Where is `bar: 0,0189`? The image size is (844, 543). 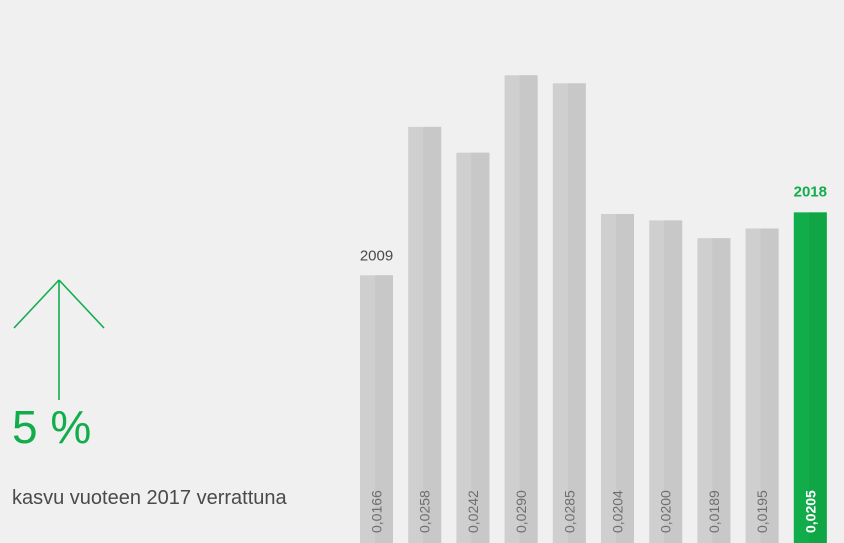 bar: 0,0189 is located at coordinates (714, 390).